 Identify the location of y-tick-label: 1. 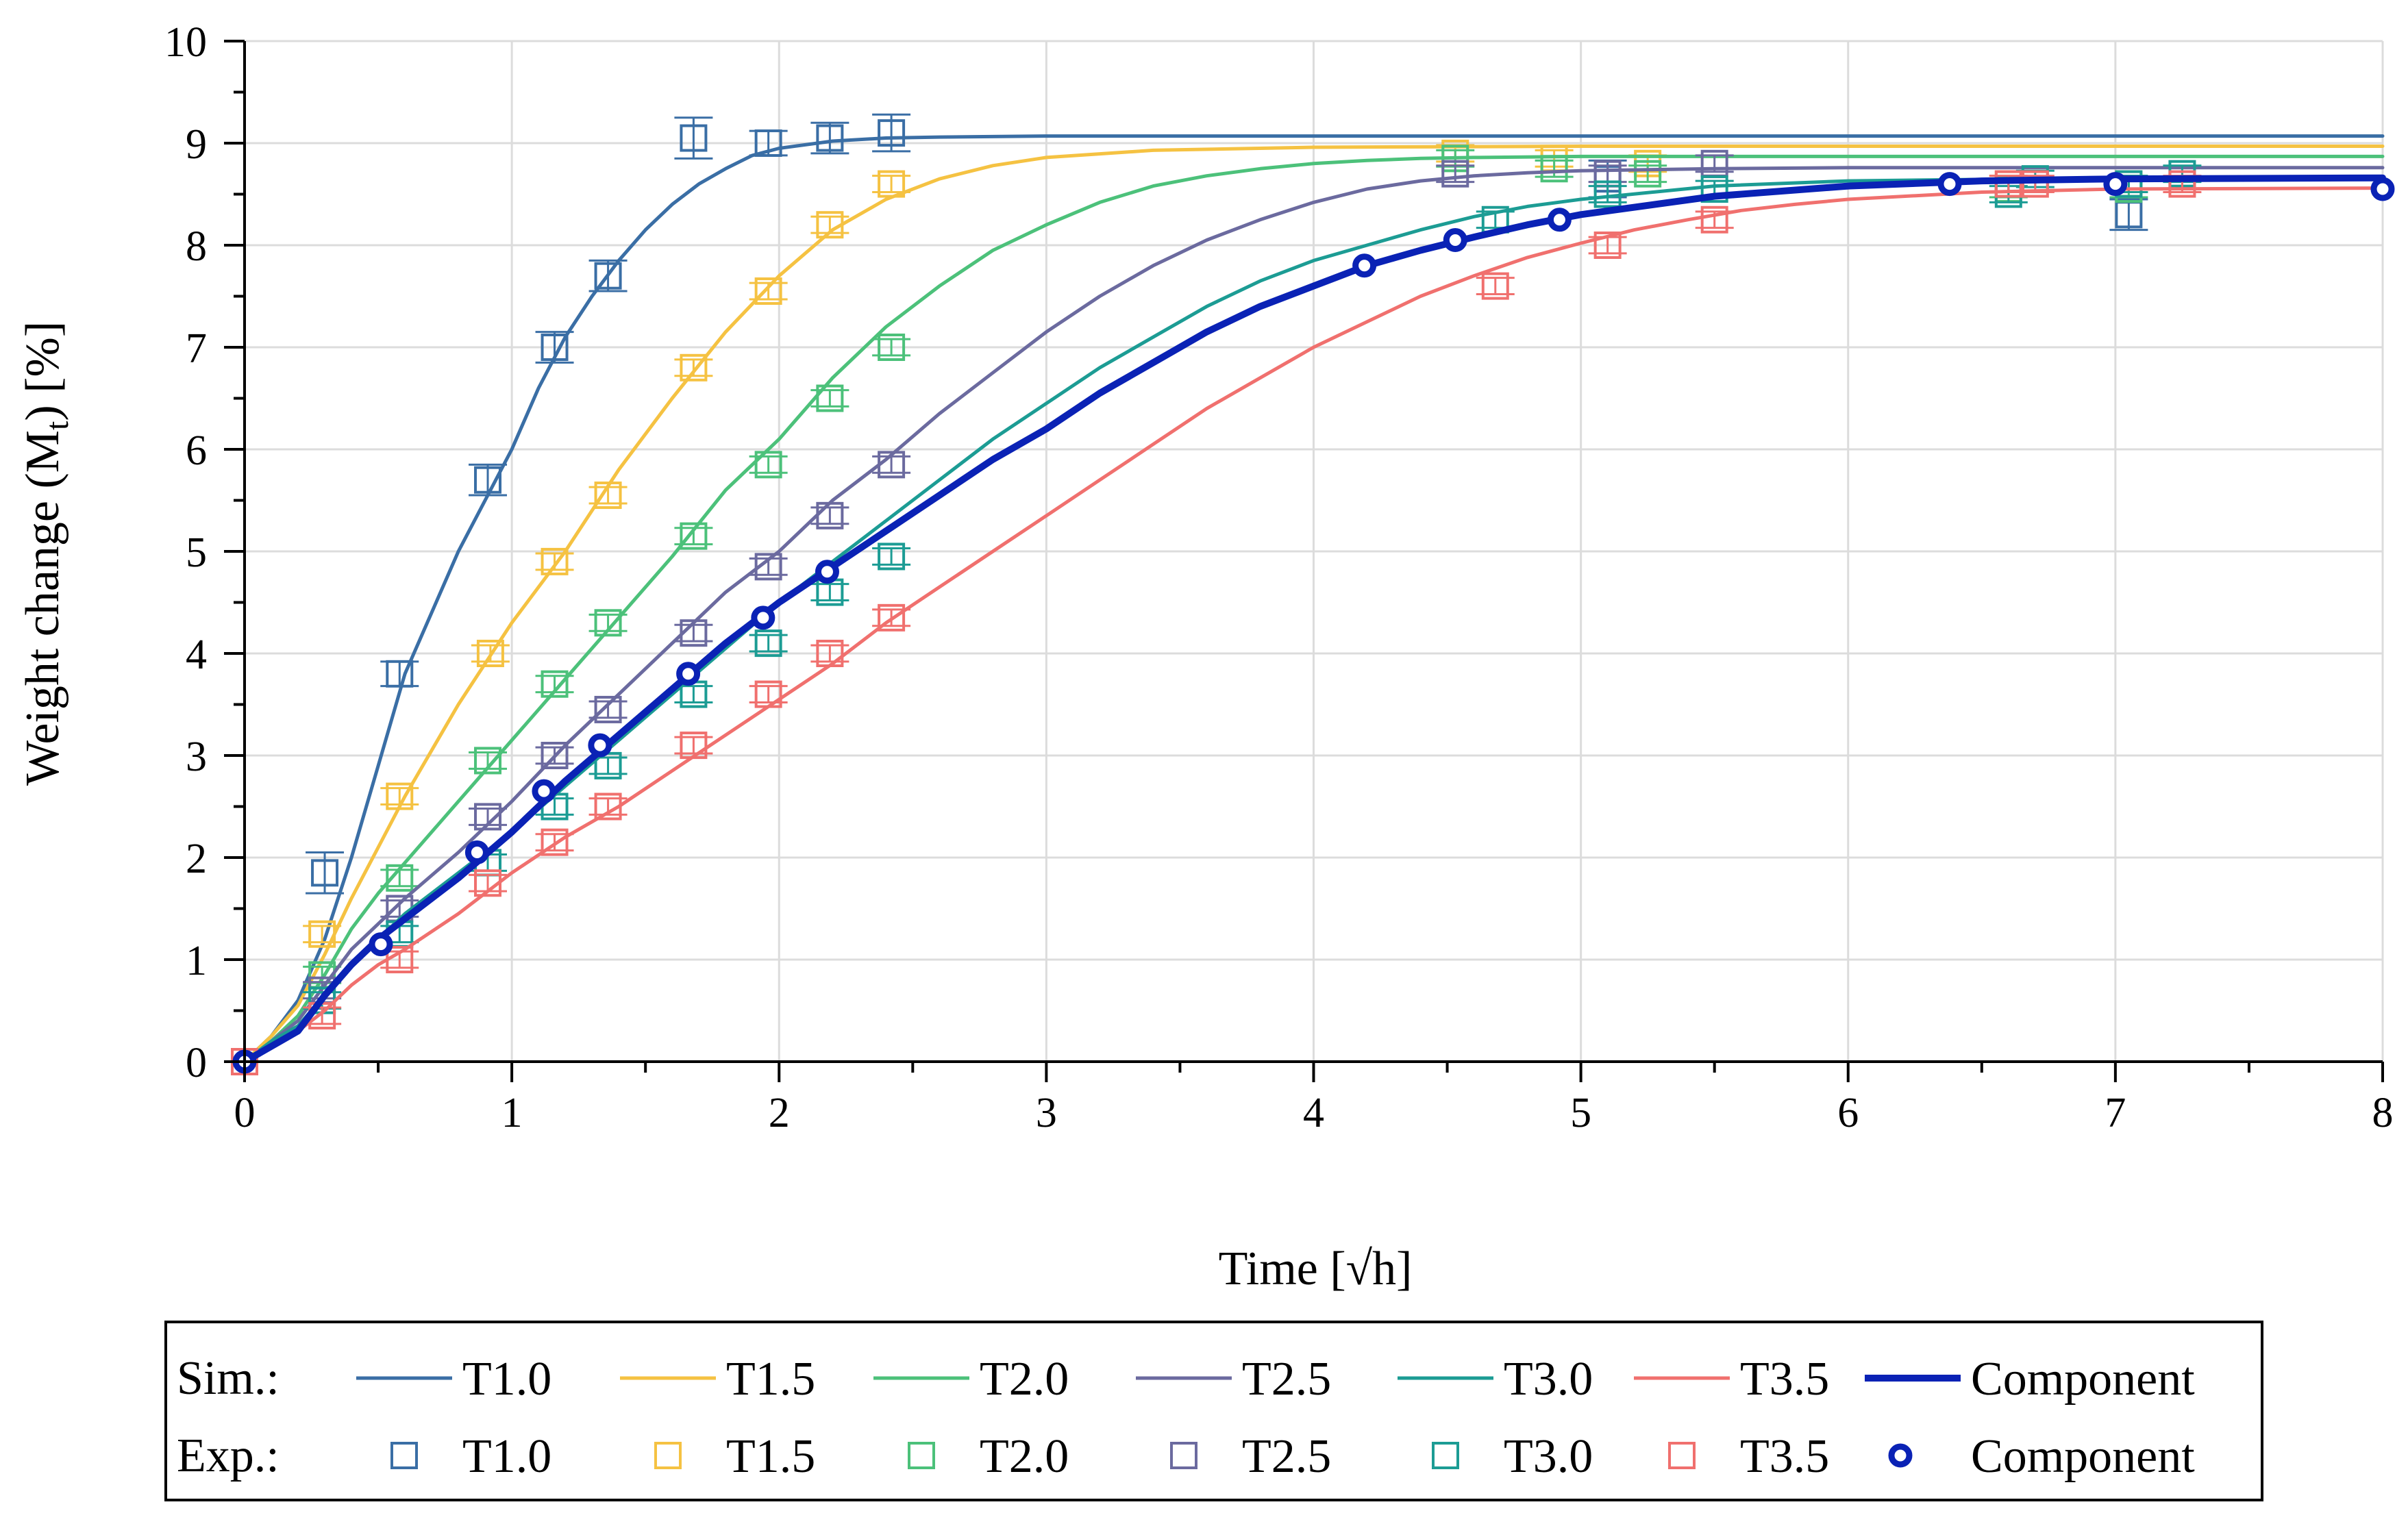
(197, 961).